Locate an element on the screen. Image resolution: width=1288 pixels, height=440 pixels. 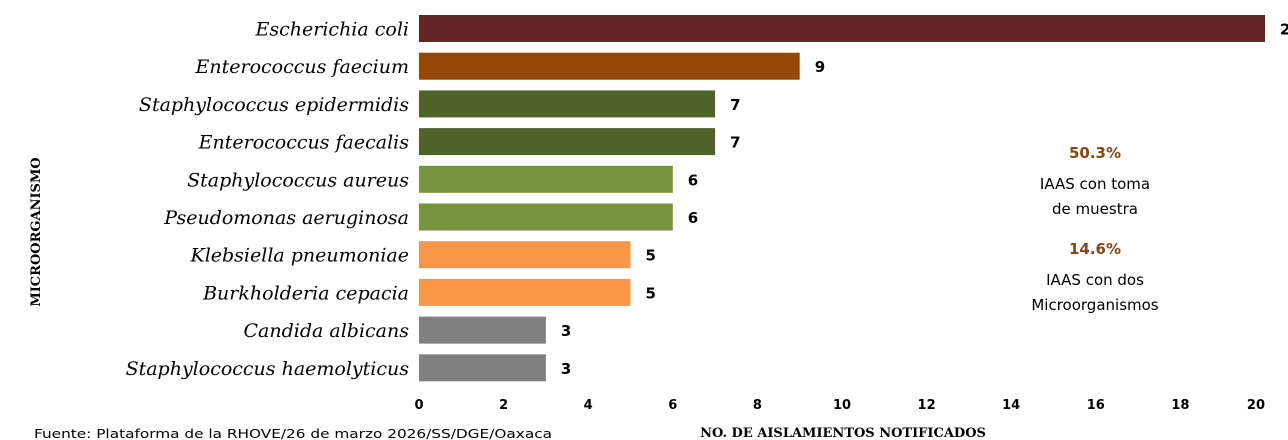
category-label: Klebsiella pneumoniae is located at coordinates (300, 256).